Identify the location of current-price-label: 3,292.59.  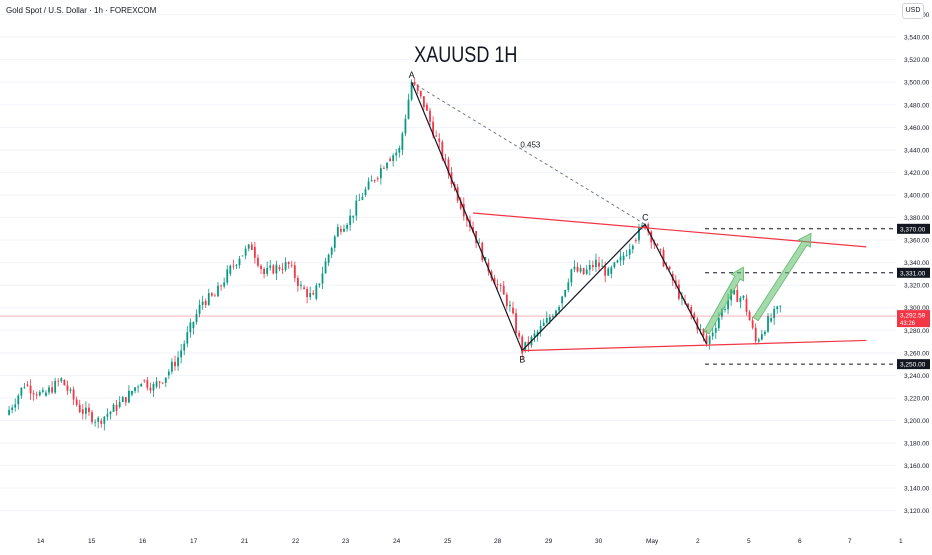
(913, 316).